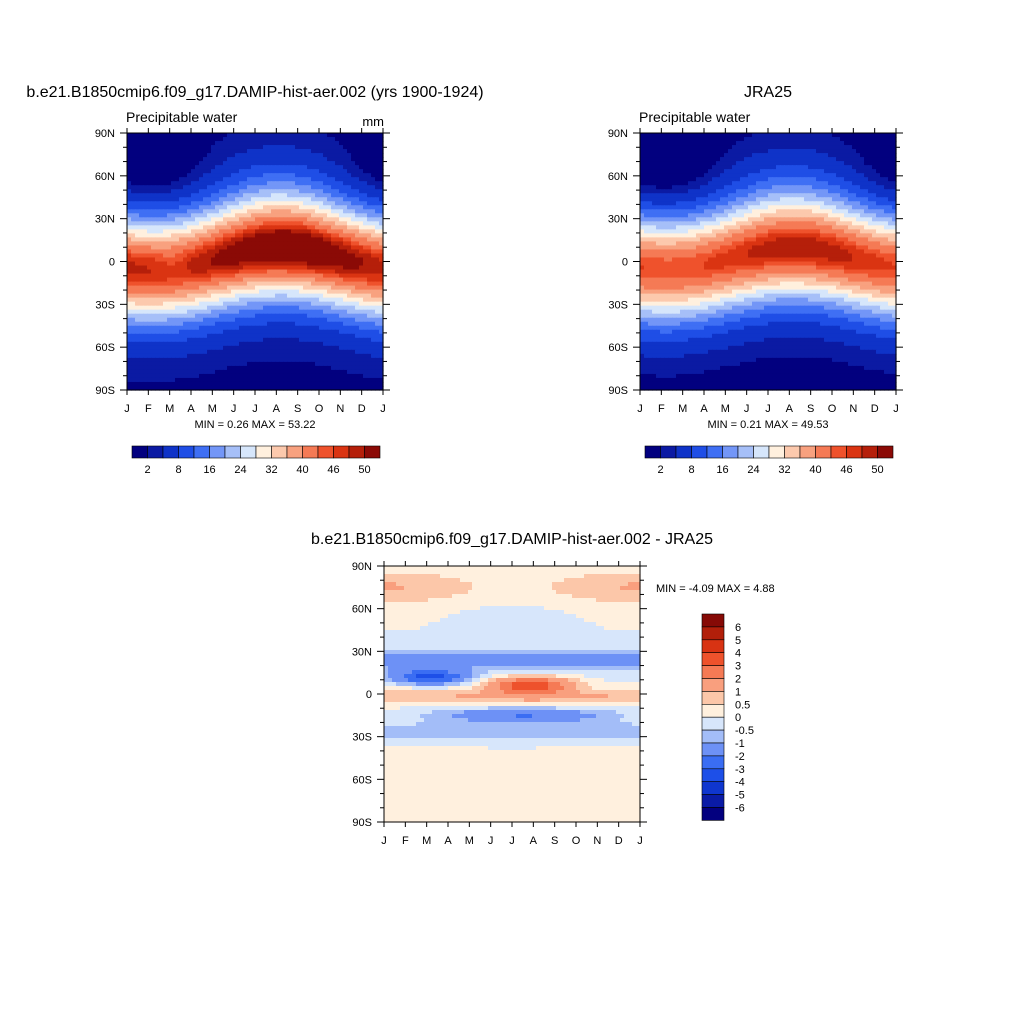  Describe the element at coordinates (234, 409) in the screenshot. I see `model-x-tick-label: J` at that location.